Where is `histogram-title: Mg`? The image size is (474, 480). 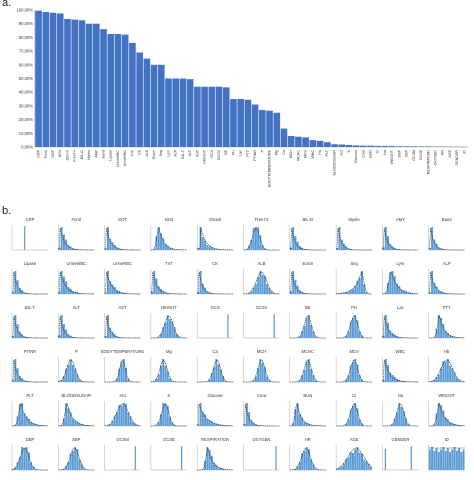 histogram-title: Mg is located at coordinates (169, 351).